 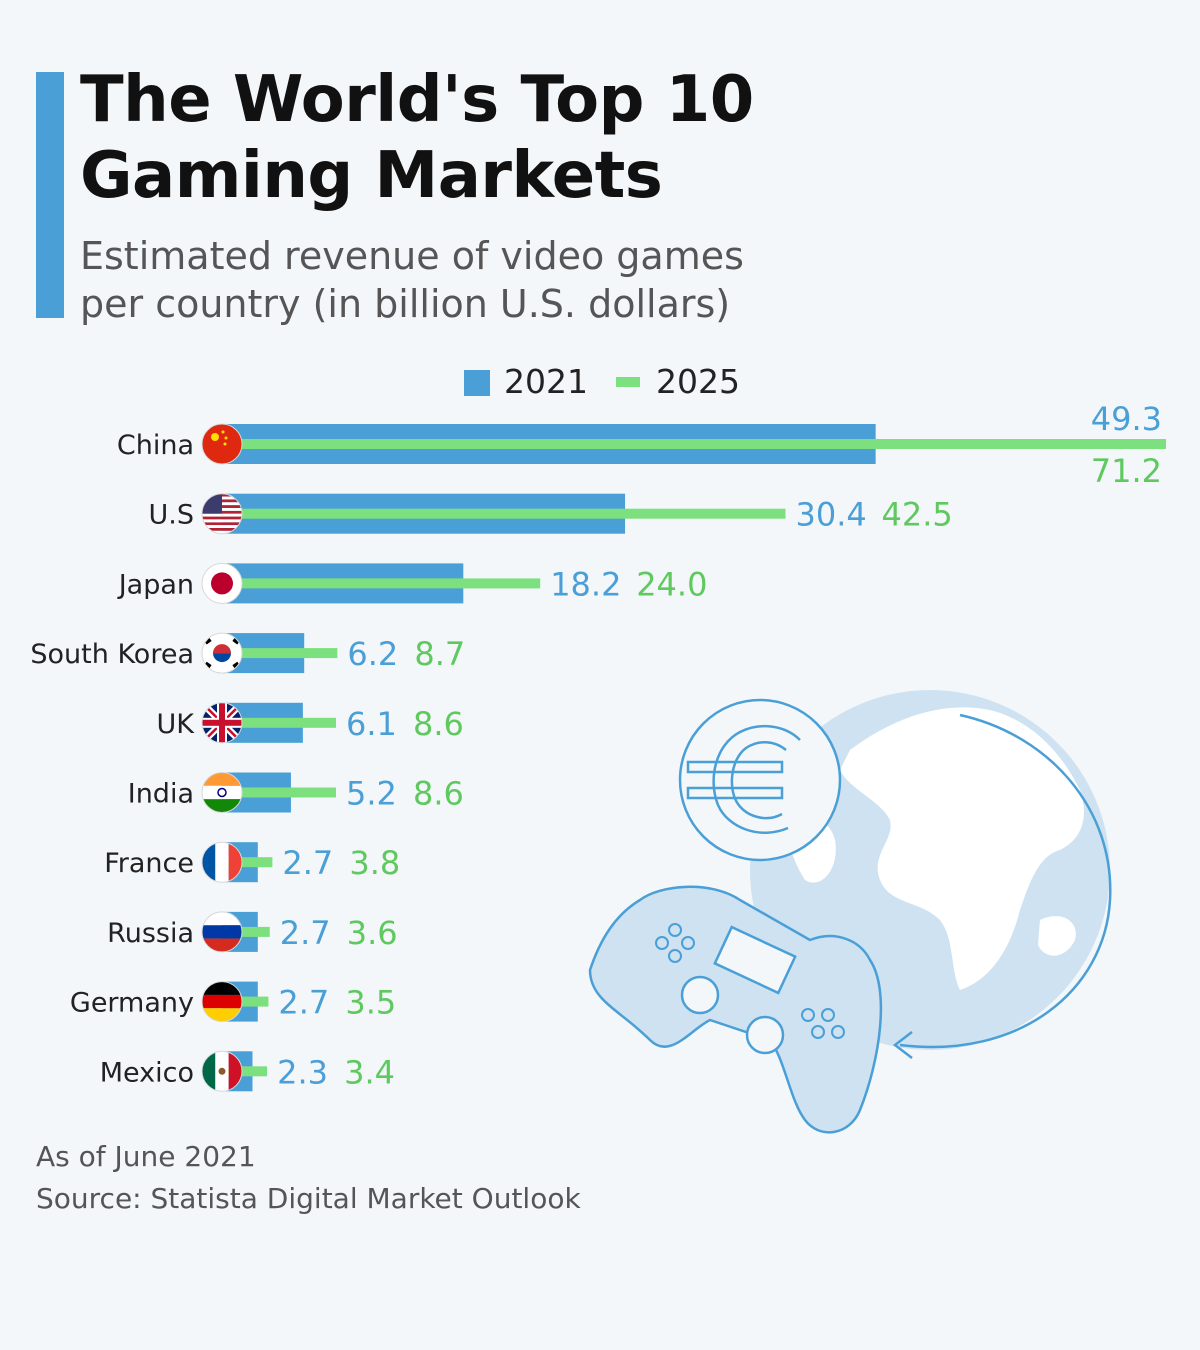 What do you see at coordinates (698, 381) in the screenshot?
I see `legend-label-2025: 2025` at bounding box center [698, 381].